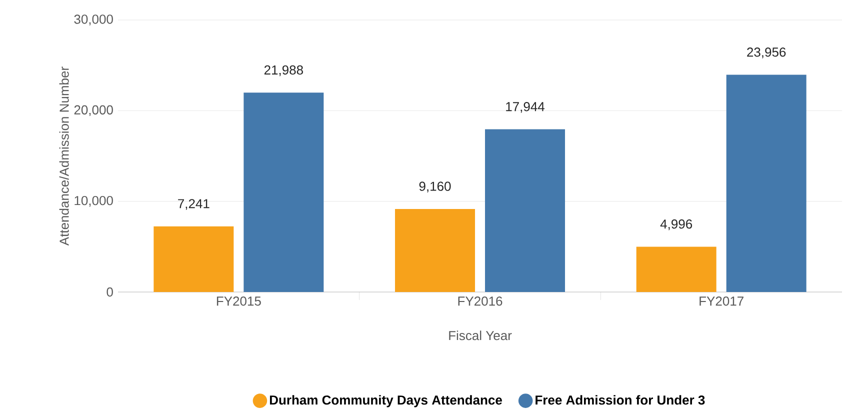  Describe the element at coordinates (283, 70) in the screenshot. I see `data-label: 21,988` at that location.